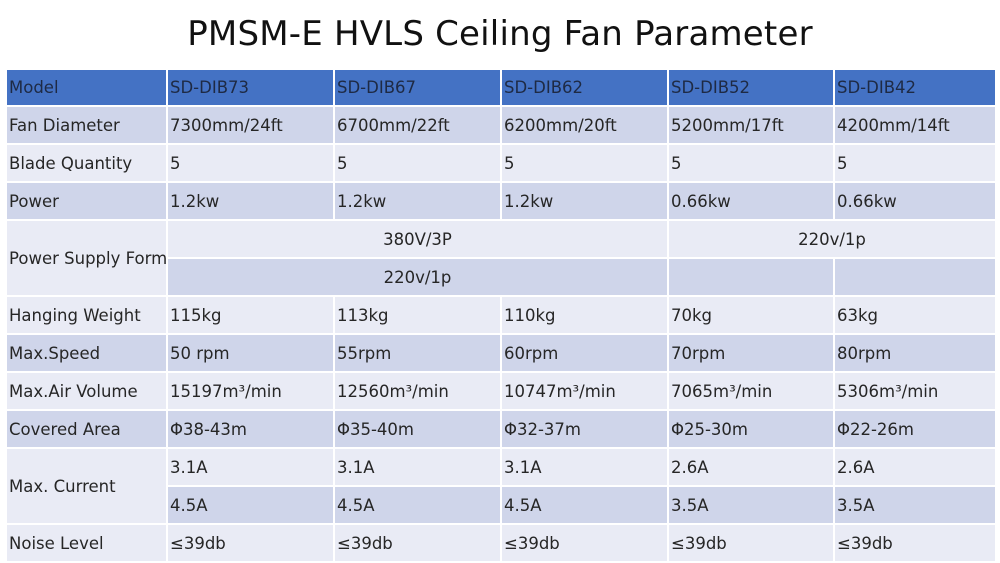  I want to click on model-header: SD-DIB42, so click(915, 87).